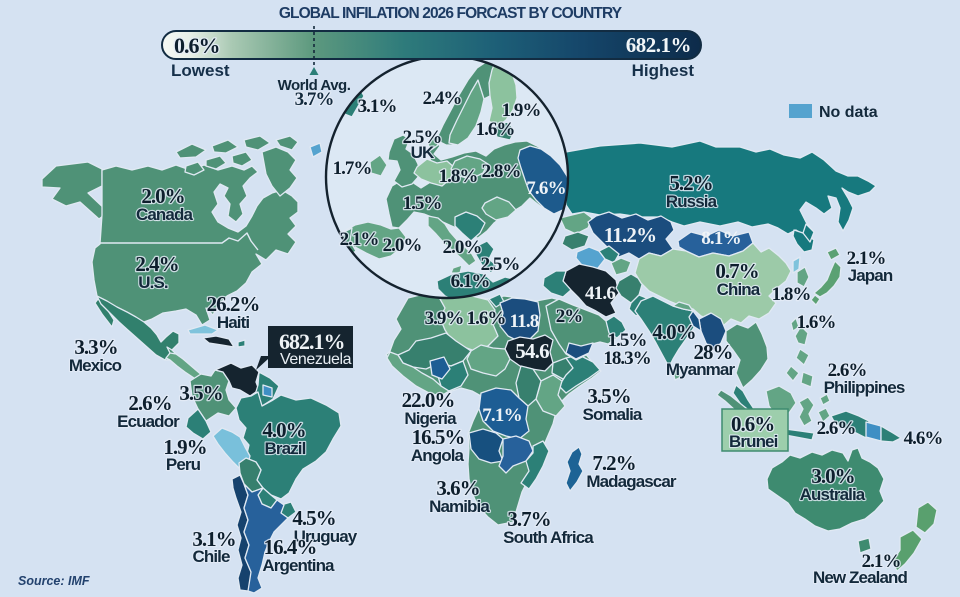 The height and width of the screenshot is (597, 960). I want to click on svg-text: Japan, so click(870, 275).